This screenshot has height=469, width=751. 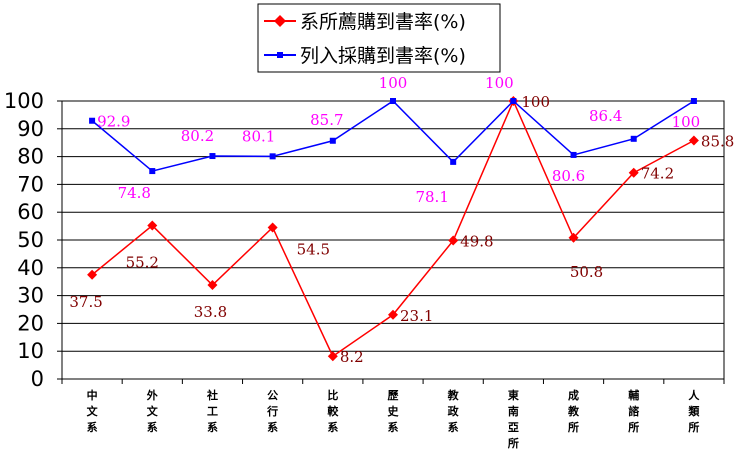 I want to click on data-label: 54.5, so click(x=313, y=249).